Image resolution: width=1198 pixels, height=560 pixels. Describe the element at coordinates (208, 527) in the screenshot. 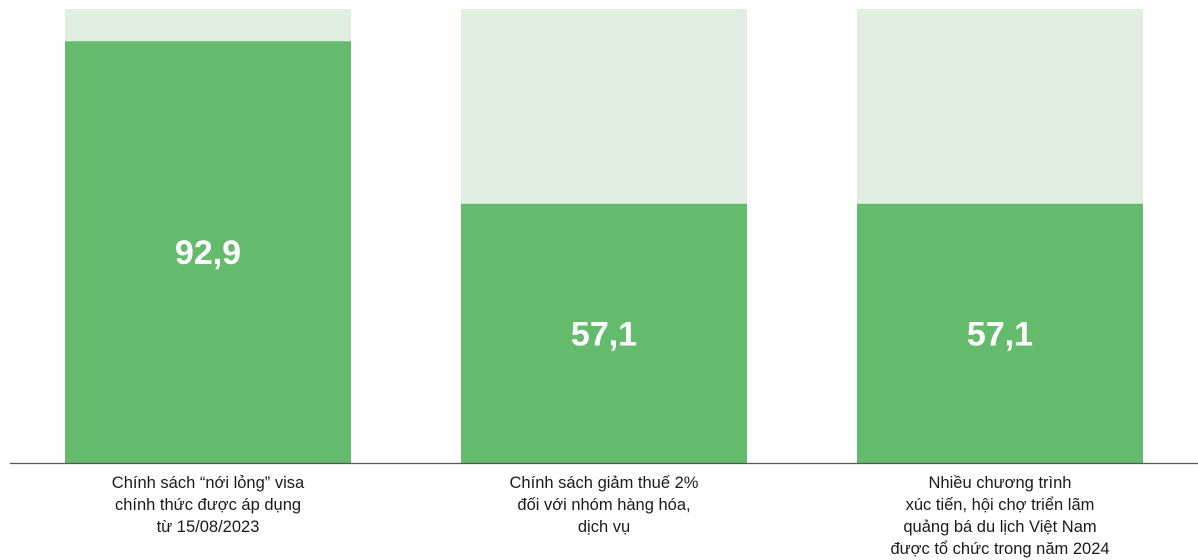

I see `category-label-line: từ 15/08/2023` at that location.